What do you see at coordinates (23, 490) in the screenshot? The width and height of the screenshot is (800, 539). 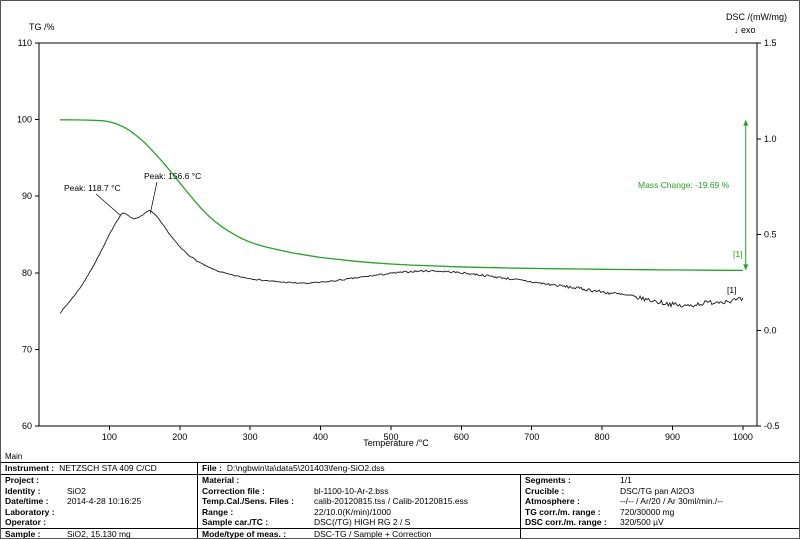 I see `info-label: Identity :` at bounding box center [23, 490].